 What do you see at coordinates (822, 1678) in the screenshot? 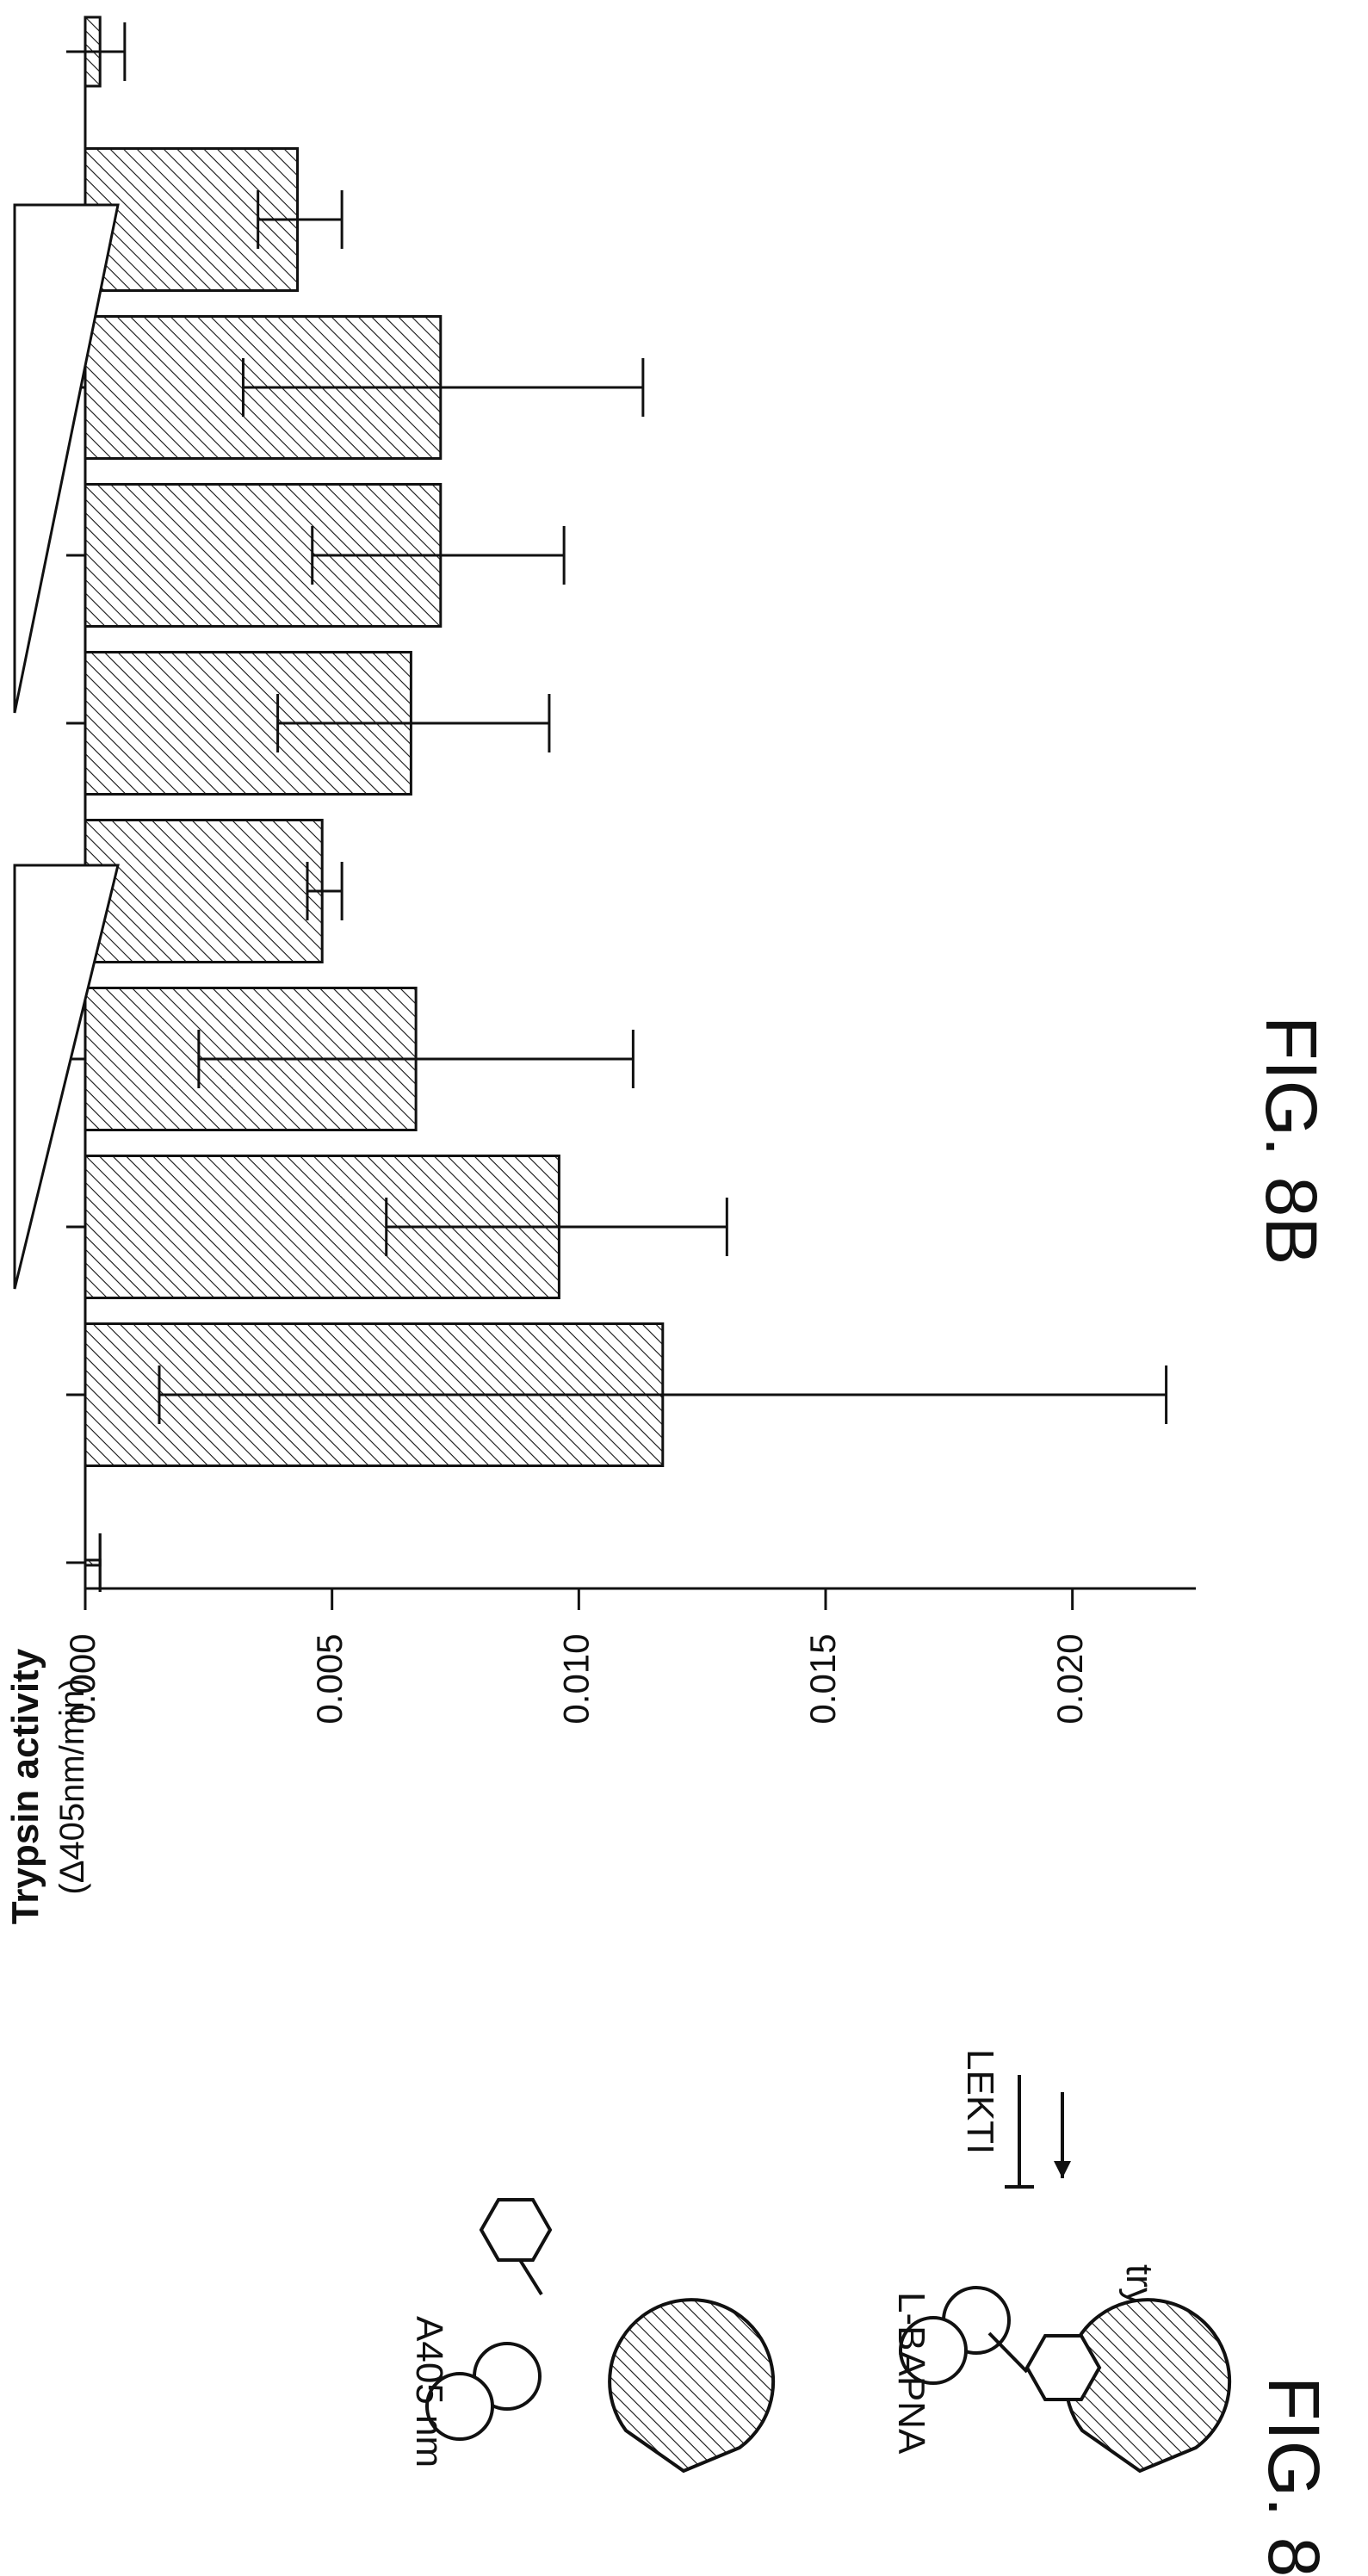
I see `y-tick-label: 0.015` at bounding box center [822, 1678].